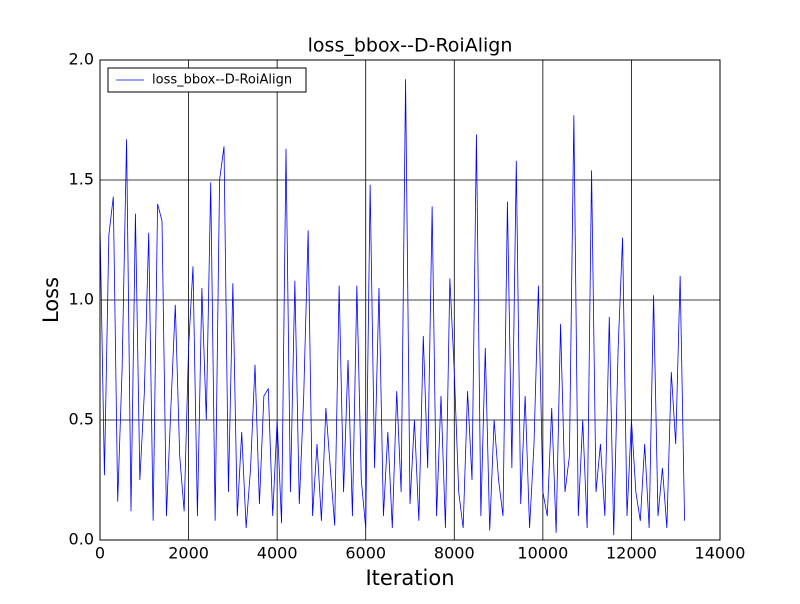 The image size is (800, 604). I want to click on x-tick-label: 10000, so click(542, 553).